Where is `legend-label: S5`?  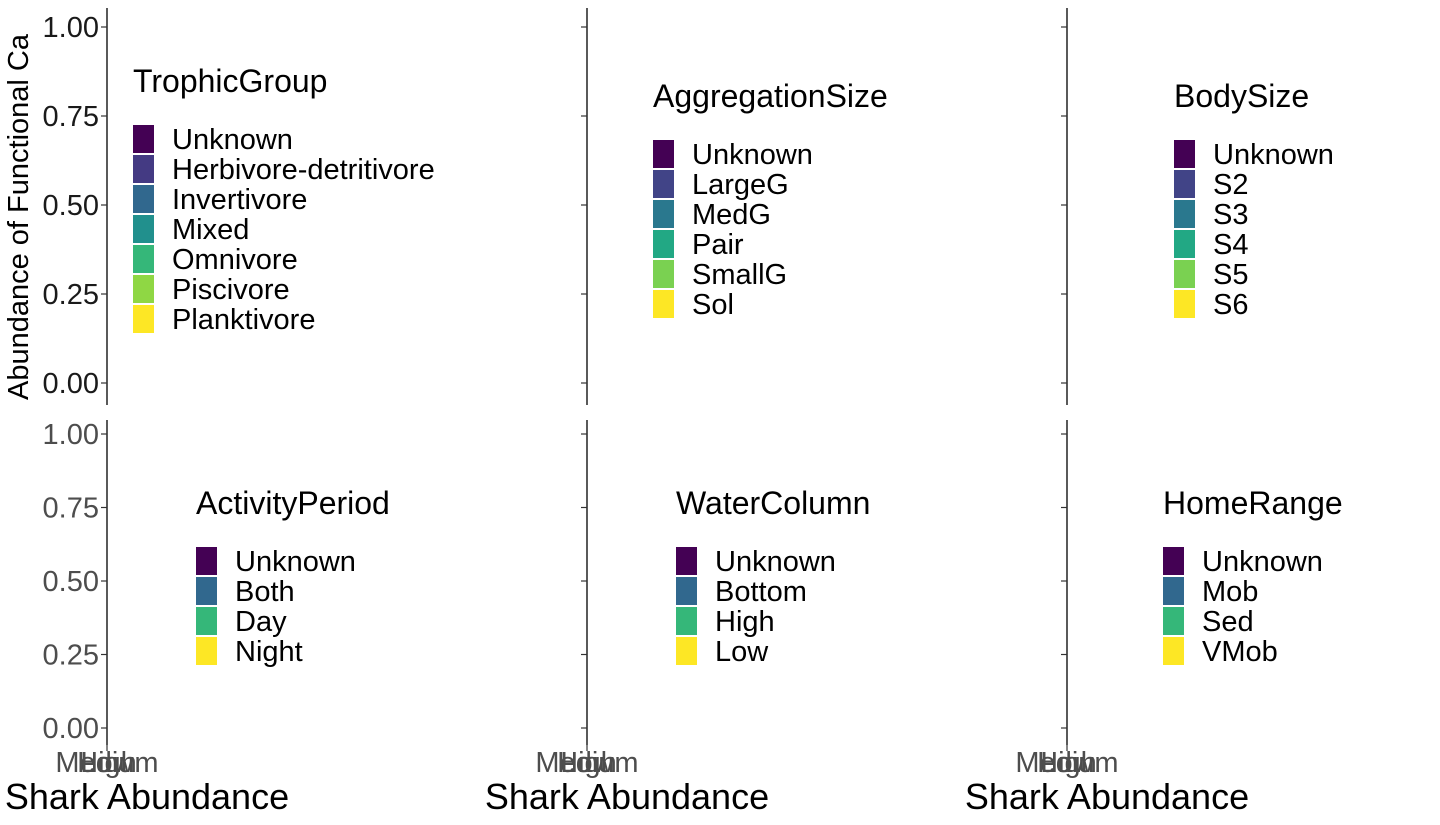 legend-label: S5 is located at coordinates (1230, 275).